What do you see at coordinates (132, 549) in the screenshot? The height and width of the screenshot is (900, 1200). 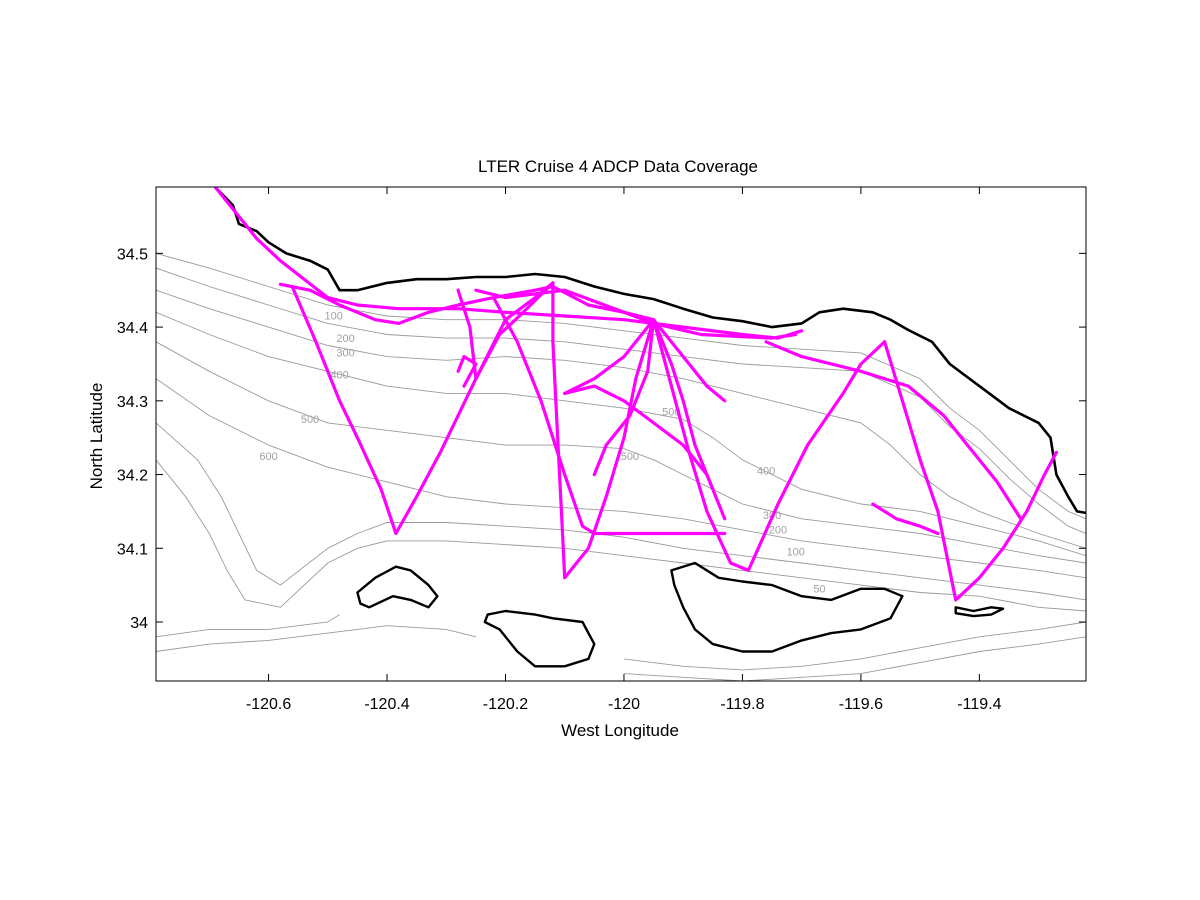 I see `y-tick-label: 34.1` at bounding box center [132, 549].